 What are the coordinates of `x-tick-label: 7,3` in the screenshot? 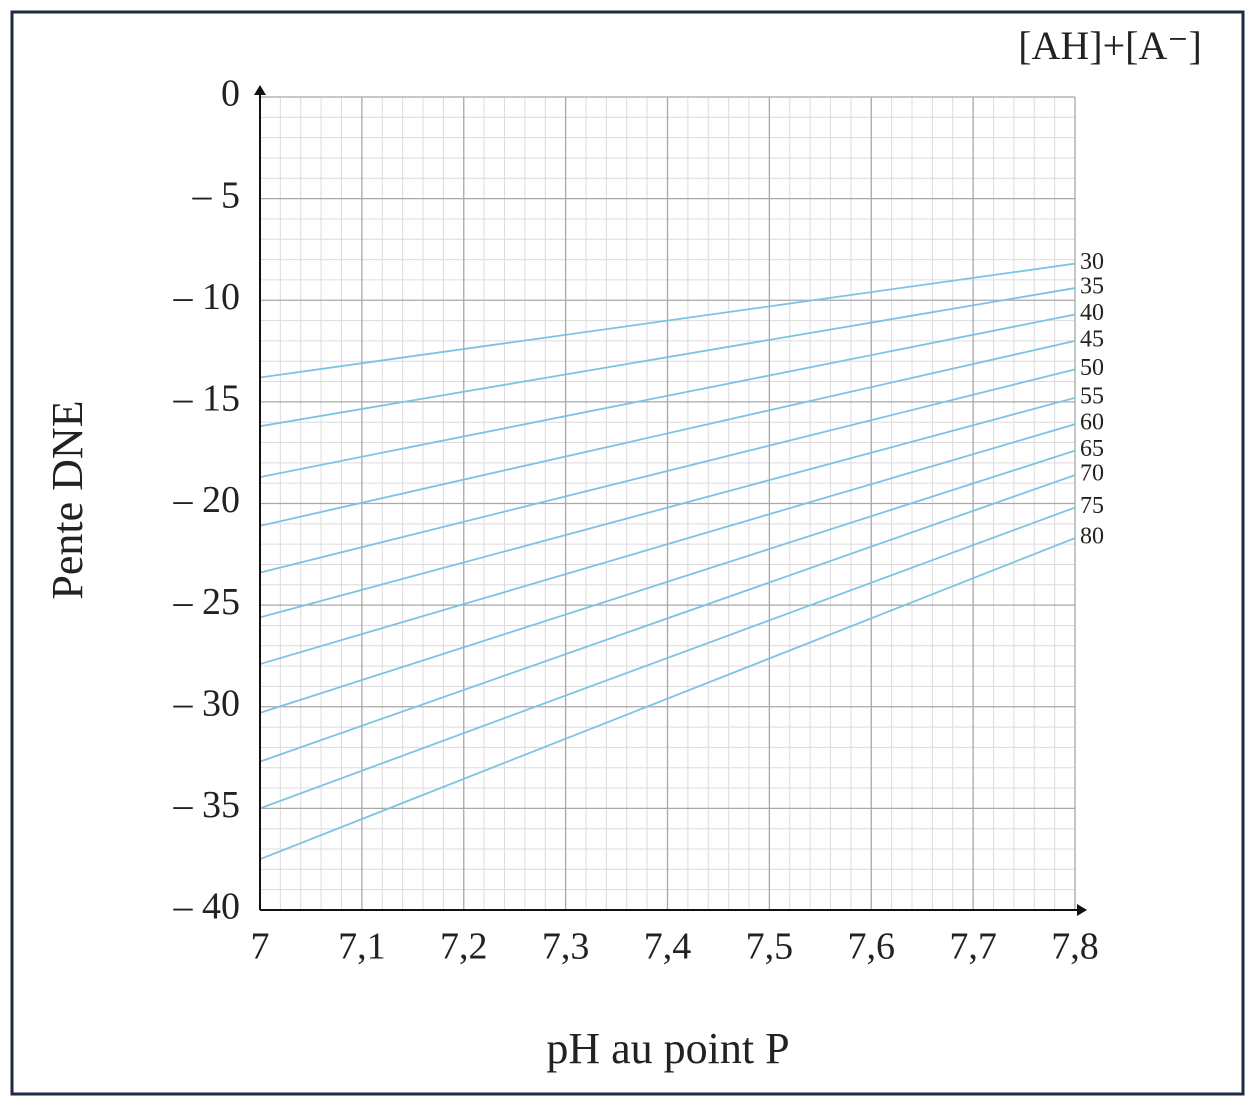 It's located at (566, 947).